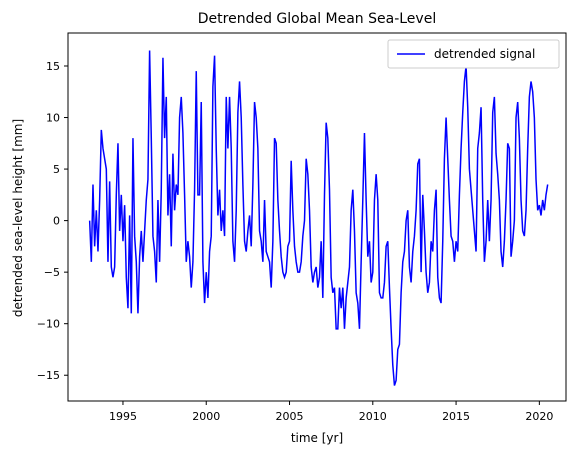  What do you see at coordinates (52, 221) in the screenshot?
I see `y-axis-ticks: −15 −10 −5 0 5 10 15` at bounding box center [52, 221].